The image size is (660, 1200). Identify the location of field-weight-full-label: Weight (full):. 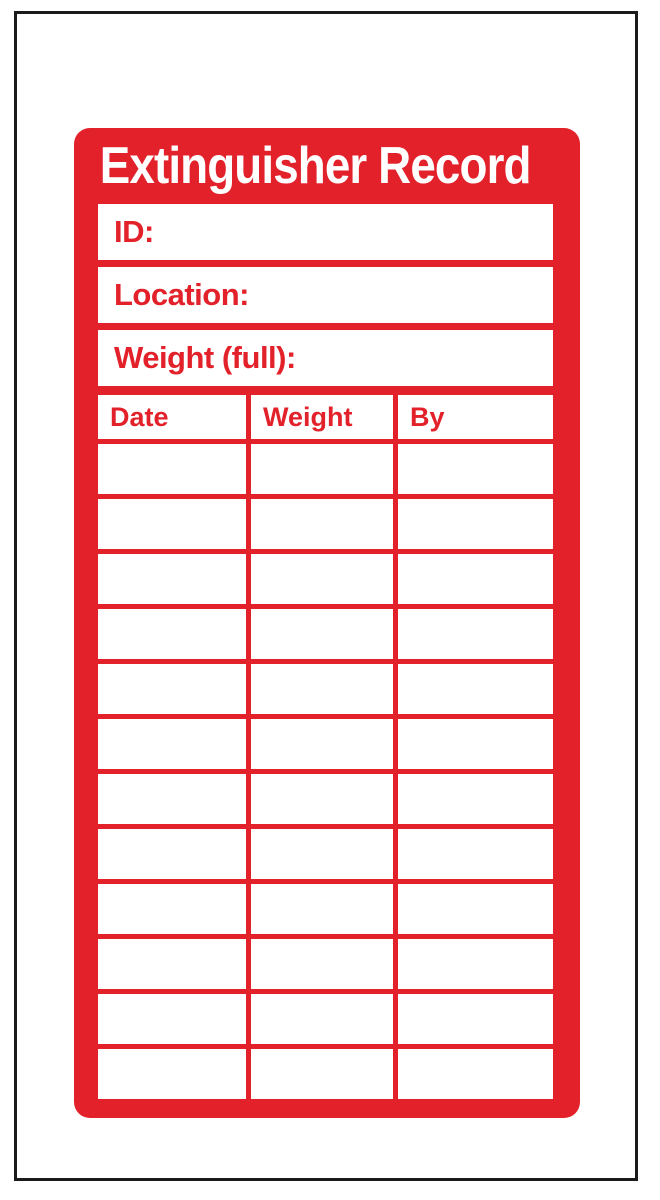
(205, 357).